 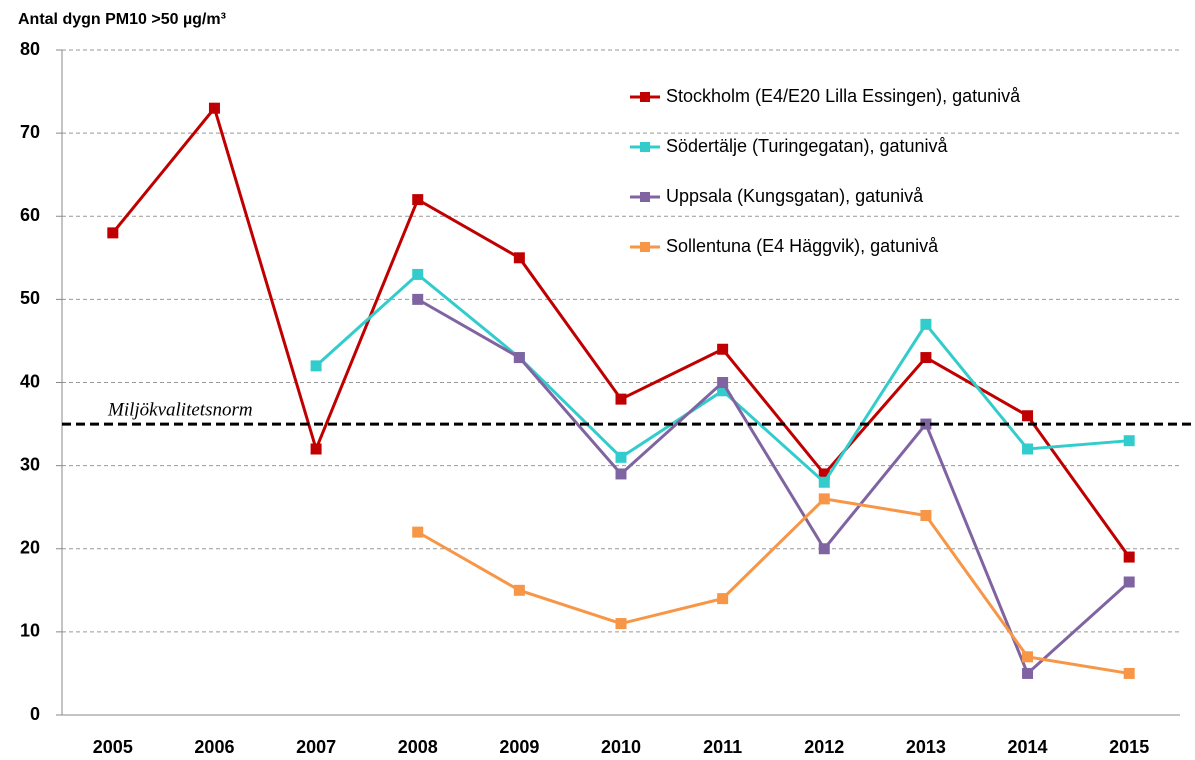 What do you see at coordinates (418, 747) in the screenshot?
I see `x-tick-label: 2008` at bounding box center [418, 747].